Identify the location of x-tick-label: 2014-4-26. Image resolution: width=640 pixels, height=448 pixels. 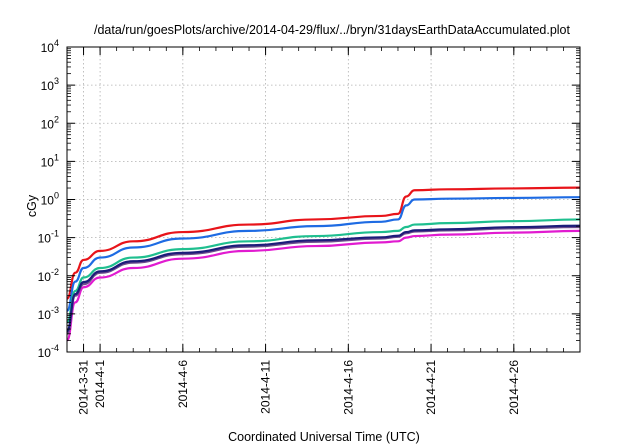
(514, 387).